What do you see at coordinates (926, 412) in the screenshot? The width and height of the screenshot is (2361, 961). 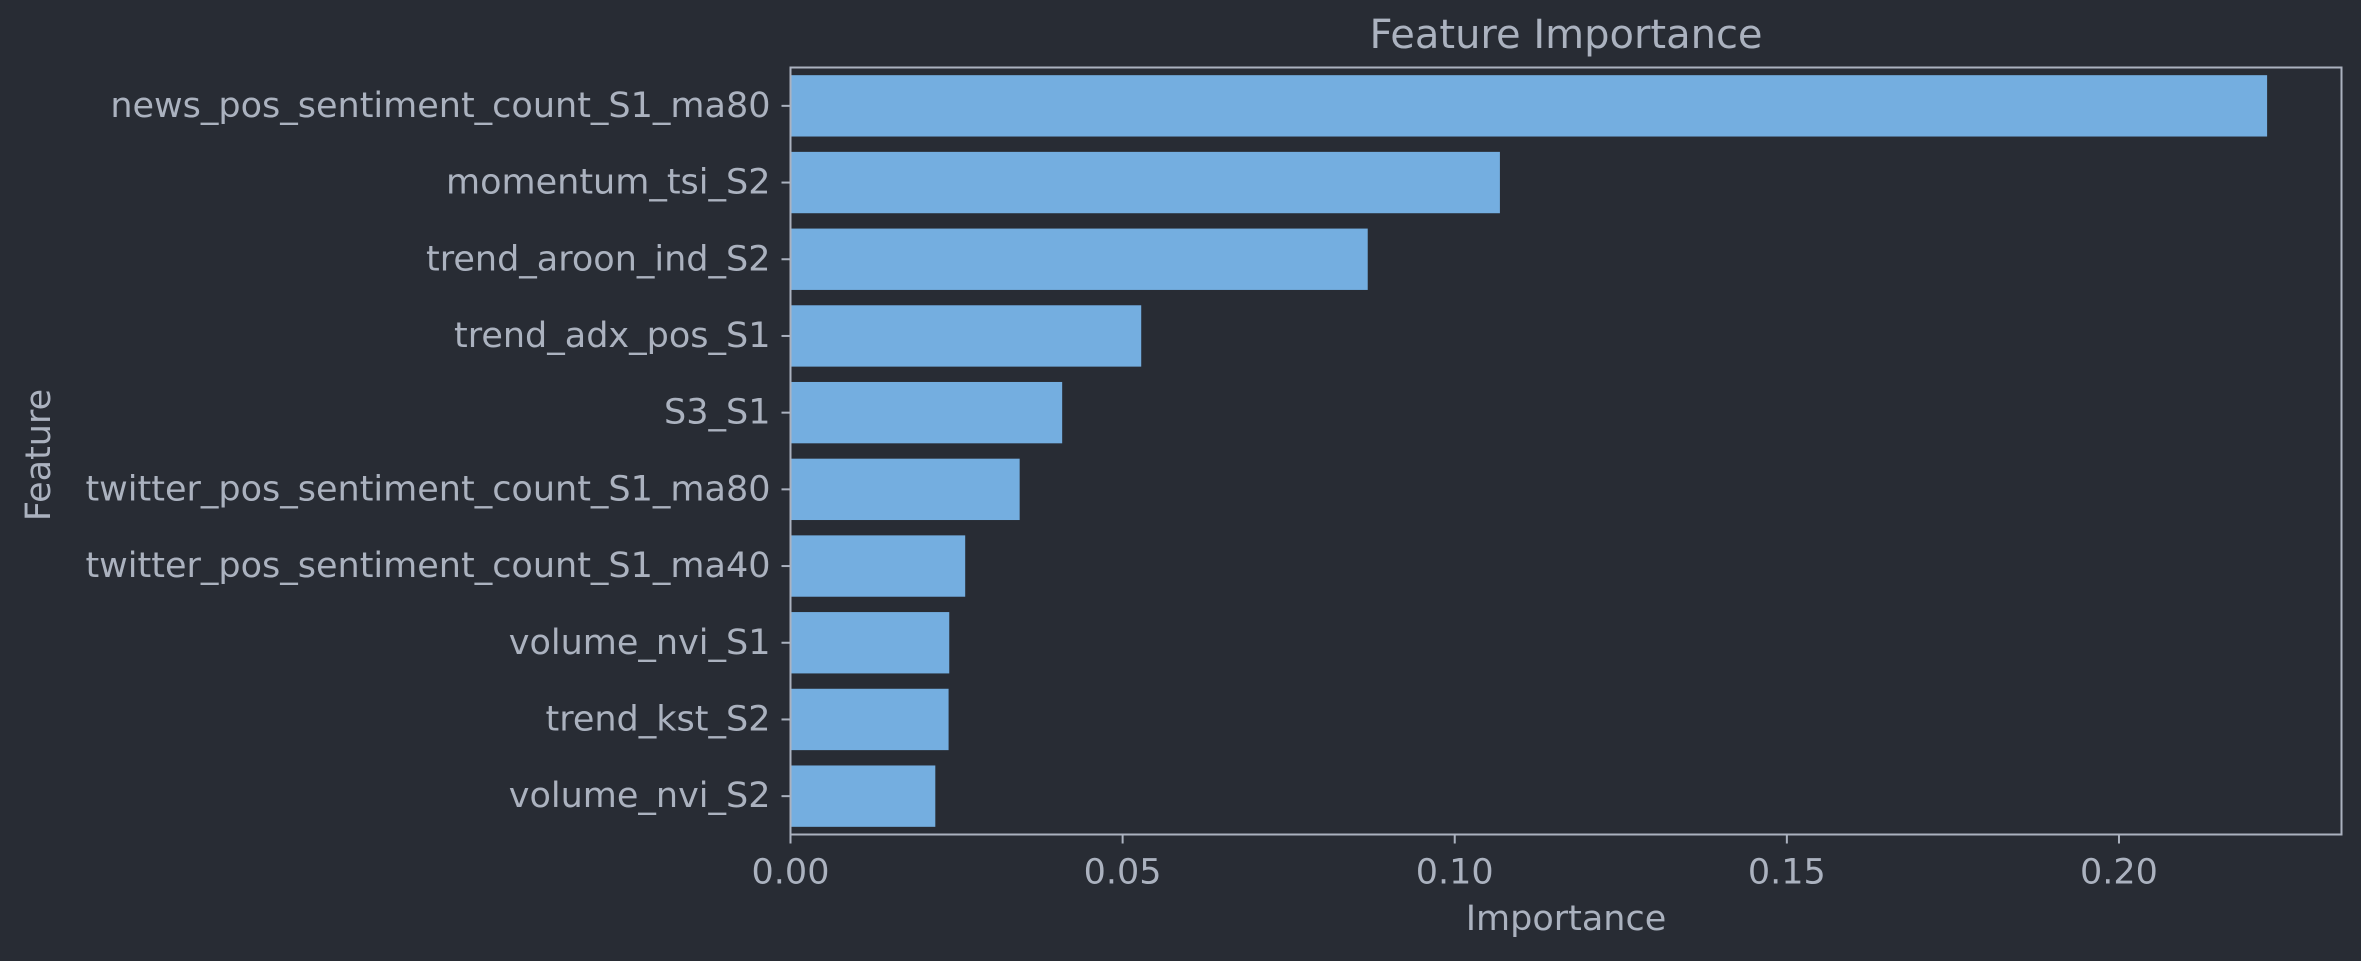 I see `bar-S3_S1` at bounding box center [926, 412].